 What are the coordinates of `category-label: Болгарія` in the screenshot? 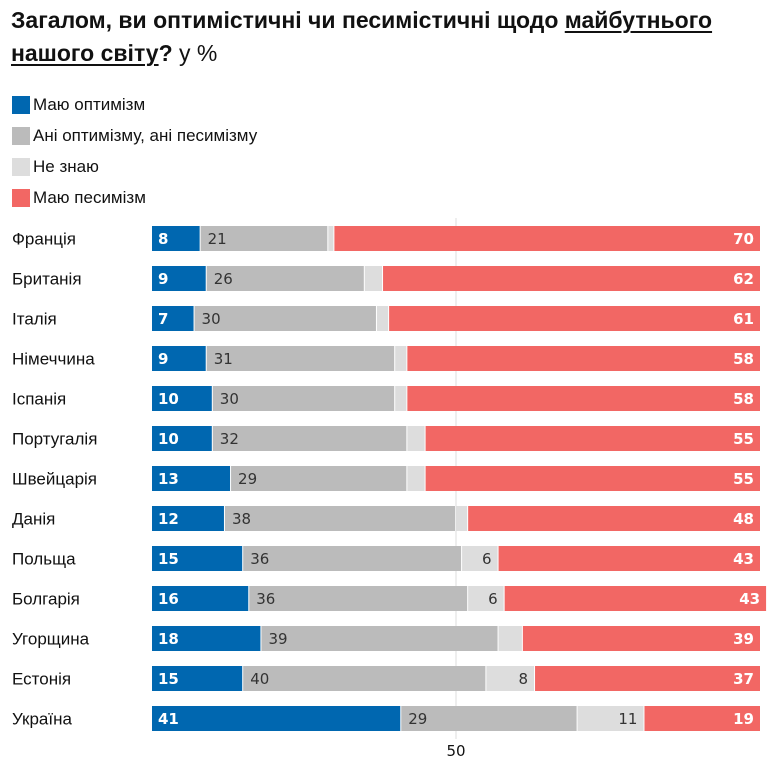 It's located at (46, 599).